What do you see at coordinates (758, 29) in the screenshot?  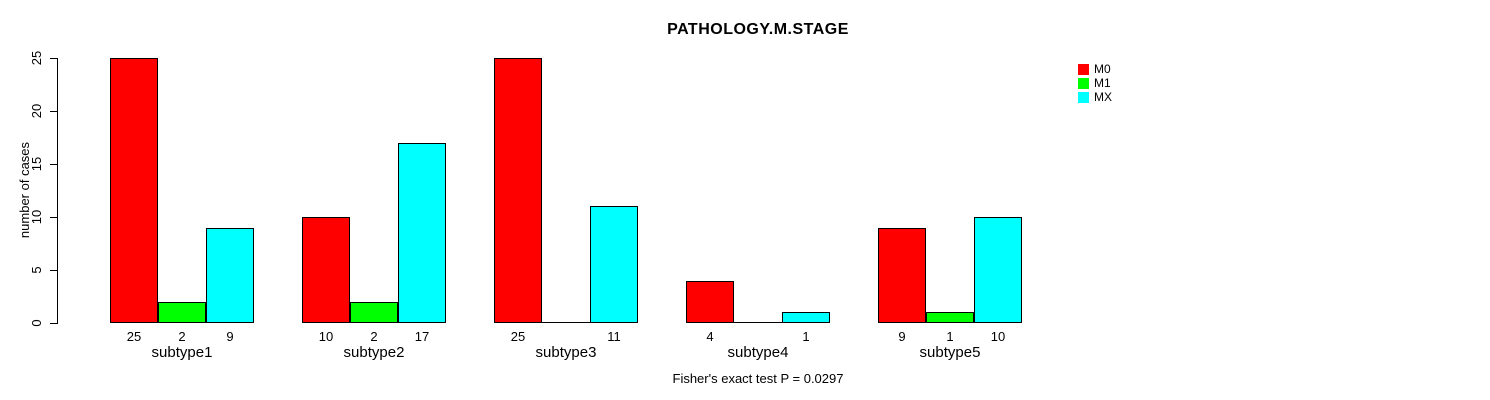 I see `chart-title: PATHOLOGY.M.STAGE` at bounding box center [758, 29].